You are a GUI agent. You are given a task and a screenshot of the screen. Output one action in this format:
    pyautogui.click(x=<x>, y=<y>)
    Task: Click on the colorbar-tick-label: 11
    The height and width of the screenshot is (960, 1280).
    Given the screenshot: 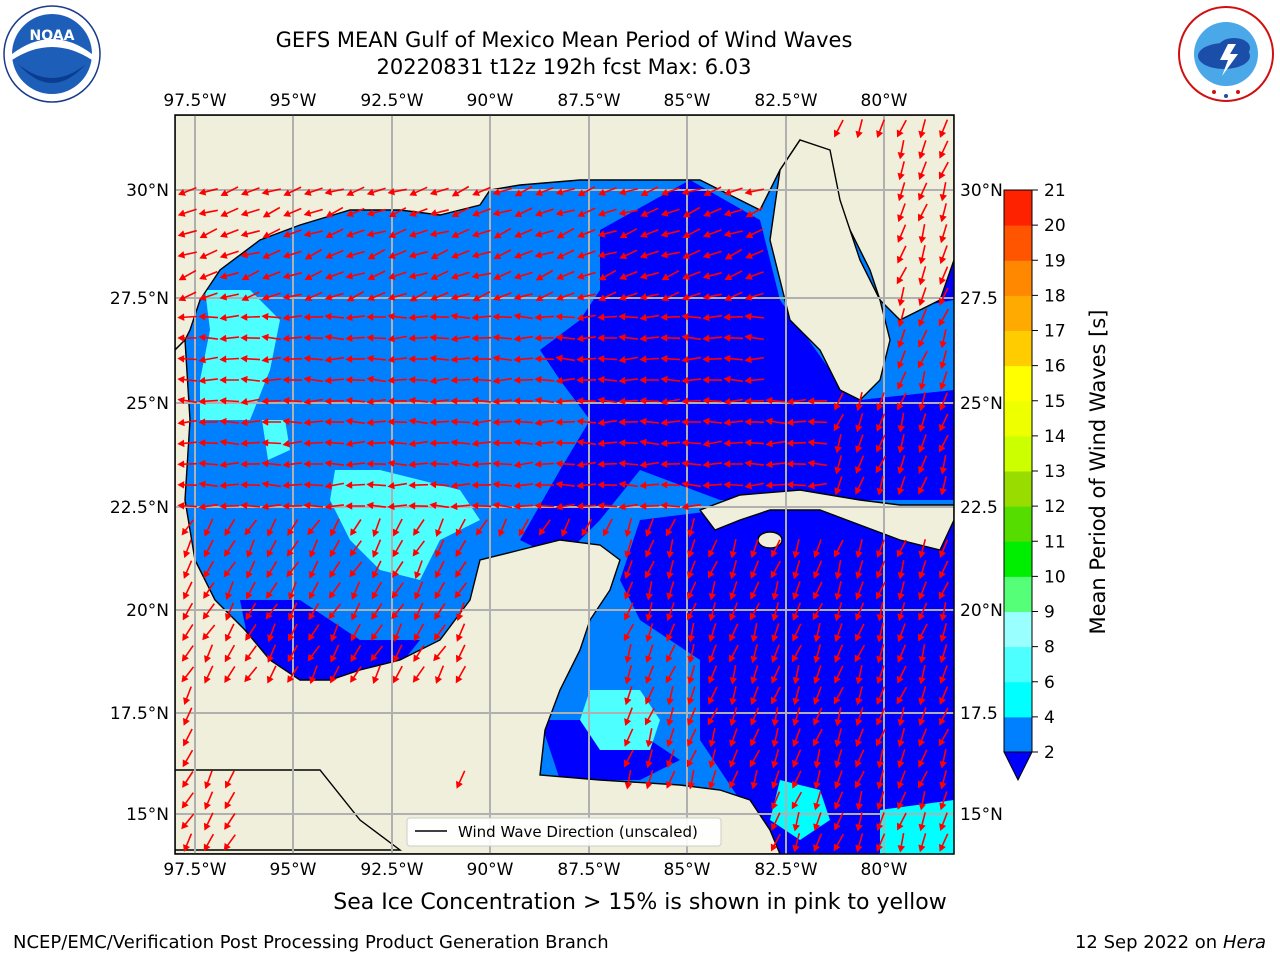 What is the action you would take?
    pyautogui.click(x=1055, y=542)
    